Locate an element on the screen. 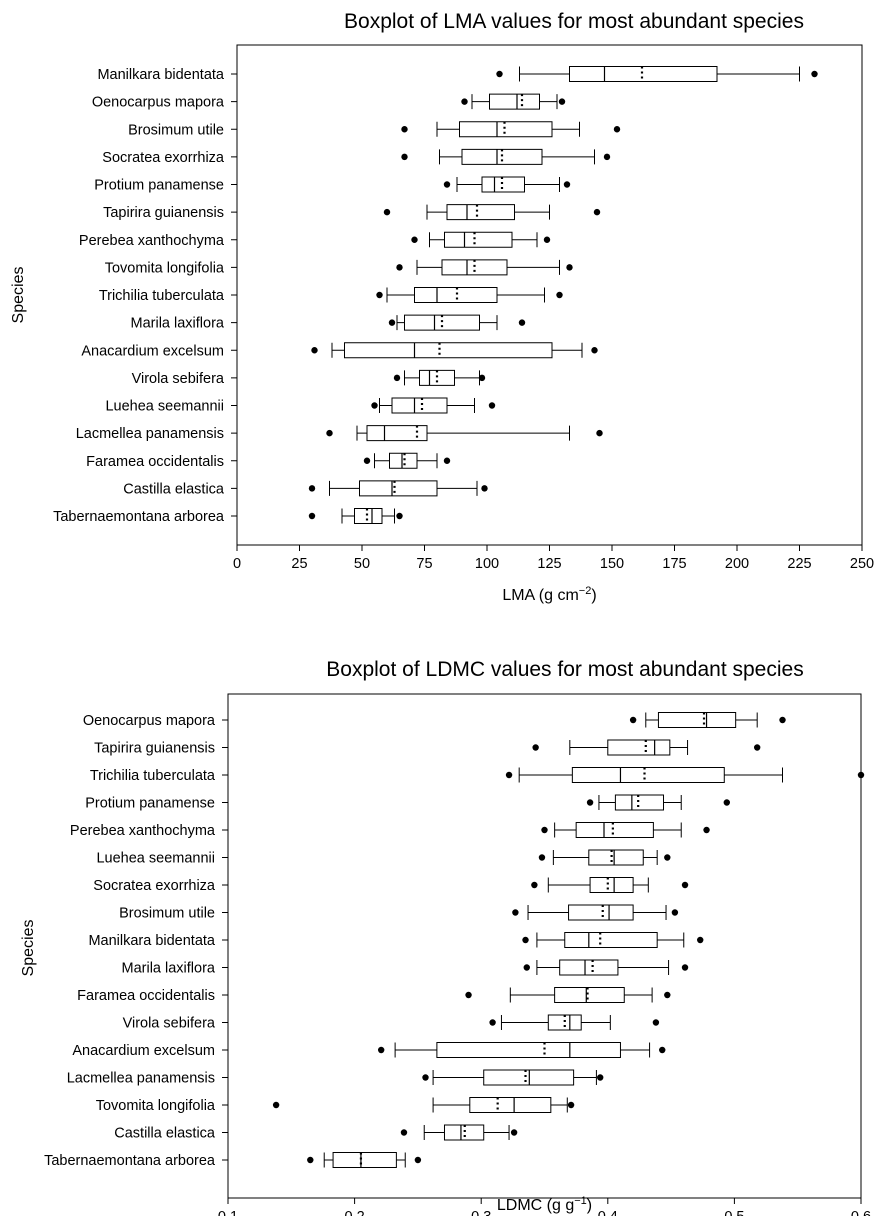 This screenshot has width=877, height=1216. x-tick-label: 0.2 is located at coordinates (355, 1212).